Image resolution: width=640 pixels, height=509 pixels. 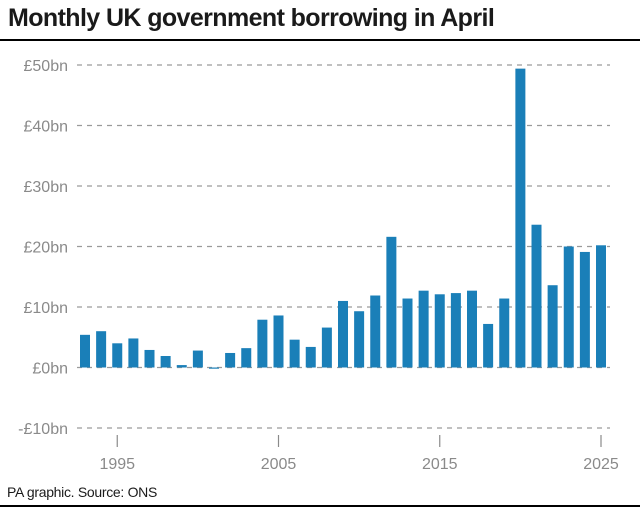 What do you see at coordinates (294, 353) in the screenshot?
I see `bar-2006` at bounding box center [294, 353].